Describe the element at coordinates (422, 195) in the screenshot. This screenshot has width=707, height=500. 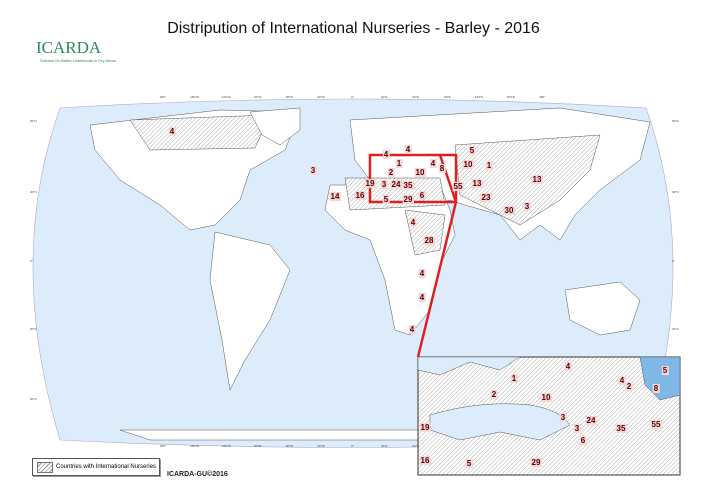
I see `count-label: 6` at that location.